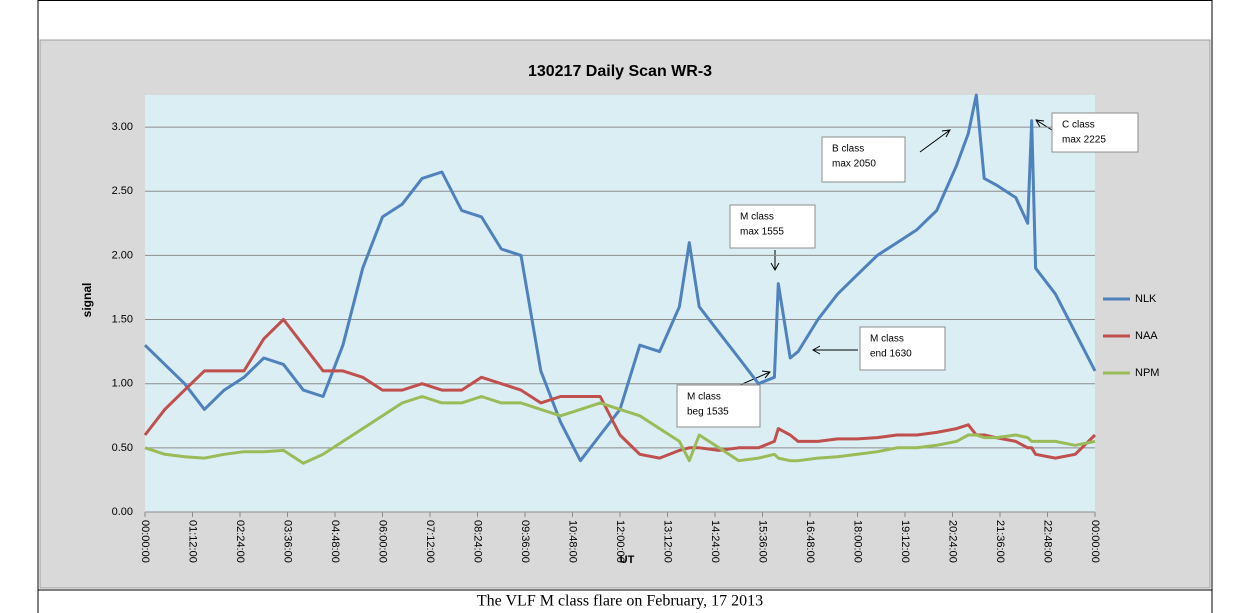 Image resolution: width=1250 pixels, height=613 pixels. I want to click on y-tick-label: 0.00, so click(122, 512).